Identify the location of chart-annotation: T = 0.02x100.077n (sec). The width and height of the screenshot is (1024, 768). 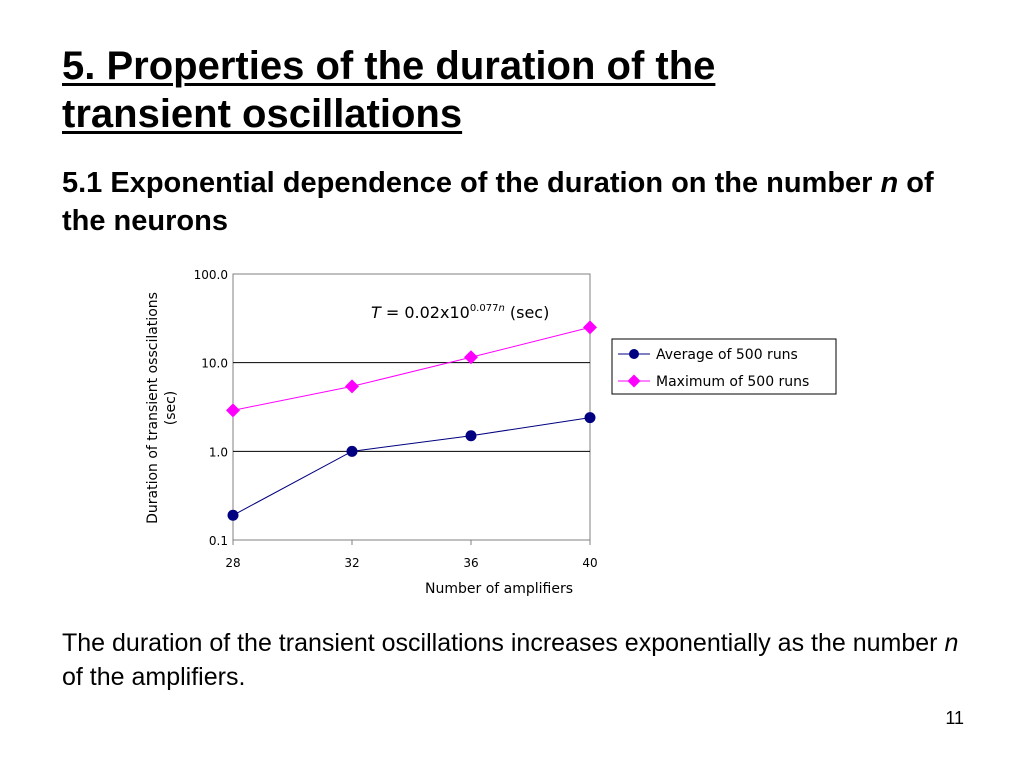
(460, 312).